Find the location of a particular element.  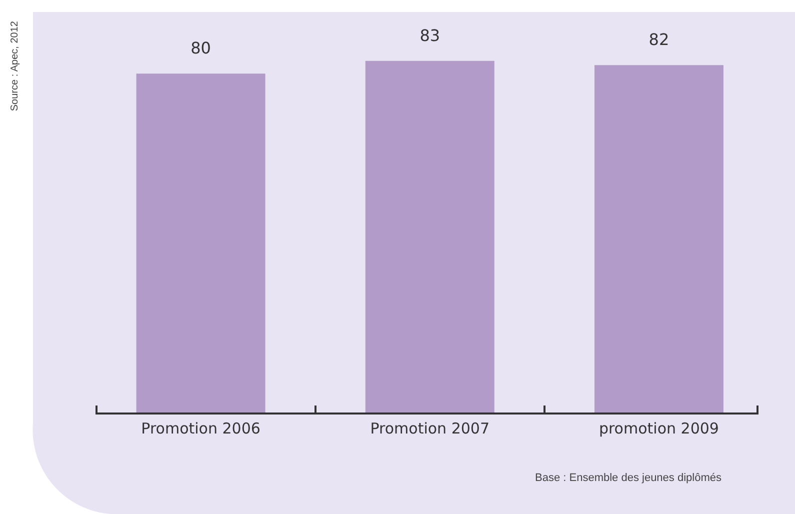

data-label: 83 is located at coordinates (430, 35).